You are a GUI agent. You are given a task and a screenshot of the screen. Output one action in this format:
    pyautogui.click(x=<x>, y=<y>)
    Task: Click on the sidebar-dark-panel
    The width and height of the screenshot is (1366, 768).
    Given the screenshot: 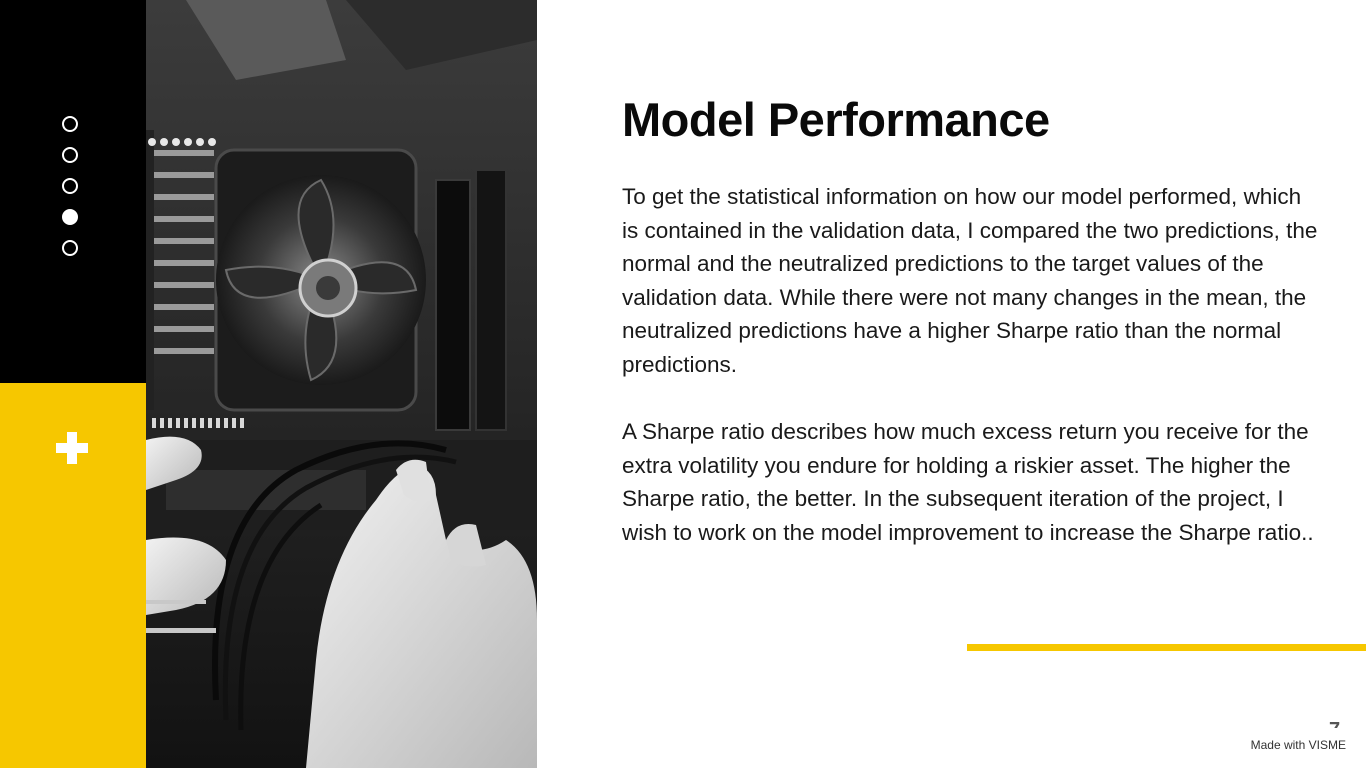 What is the action you would take?
    pyautogui.click(x=73, y=191)
    